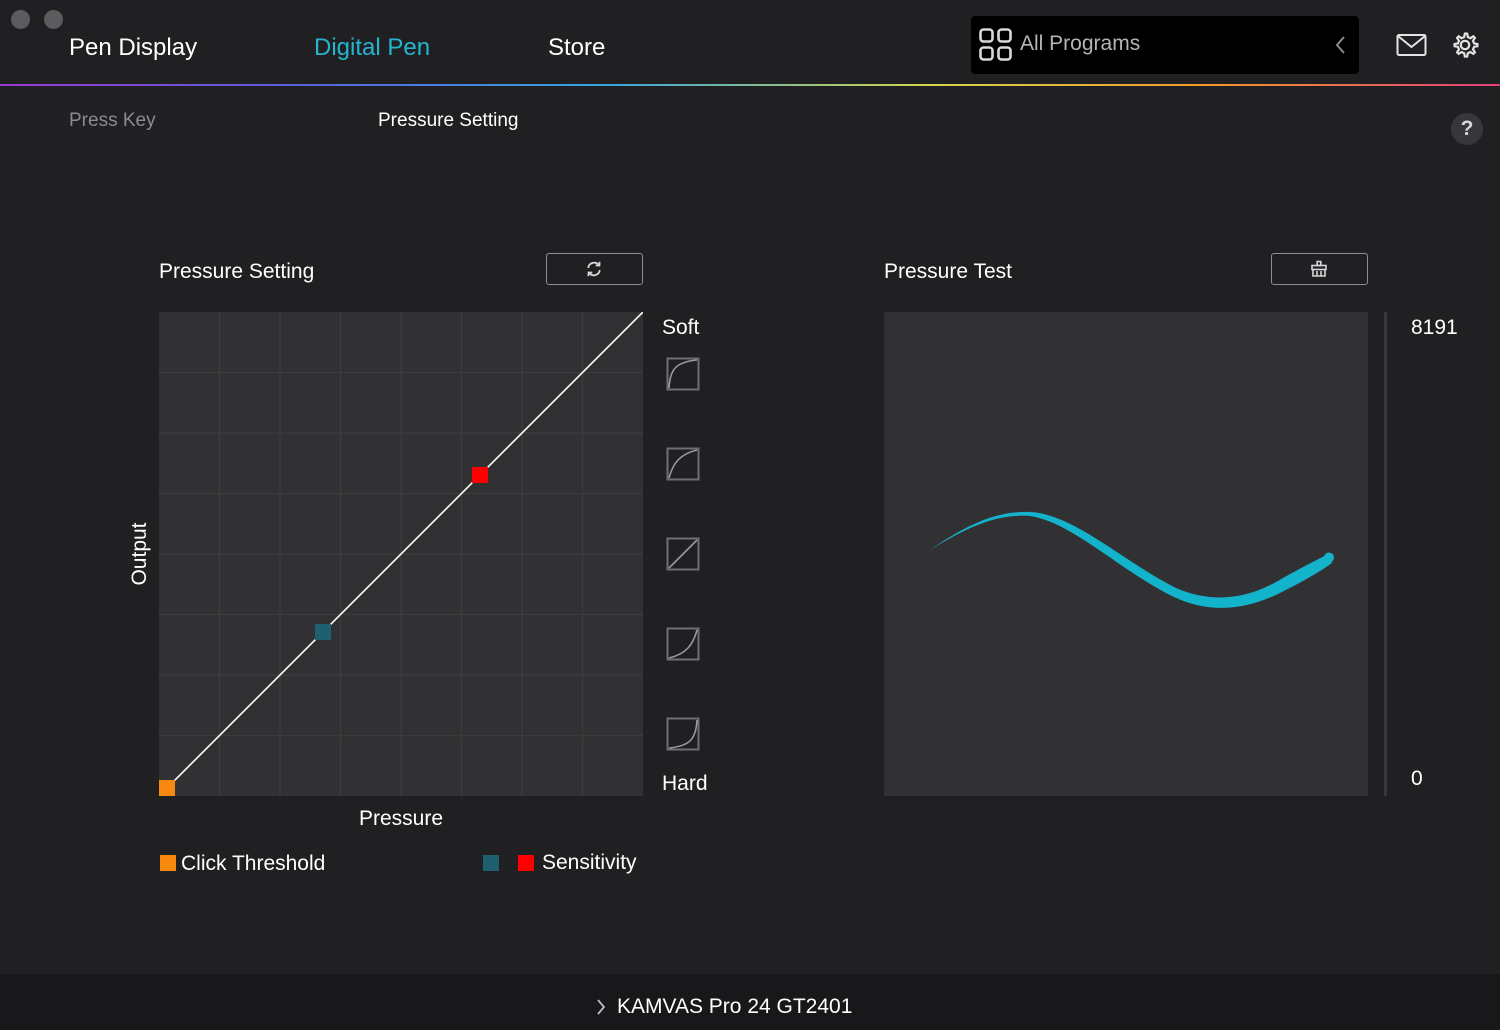  Describe the element at coordinates (1411, 45) in the screenshot. I see `mail-icon` at that location.